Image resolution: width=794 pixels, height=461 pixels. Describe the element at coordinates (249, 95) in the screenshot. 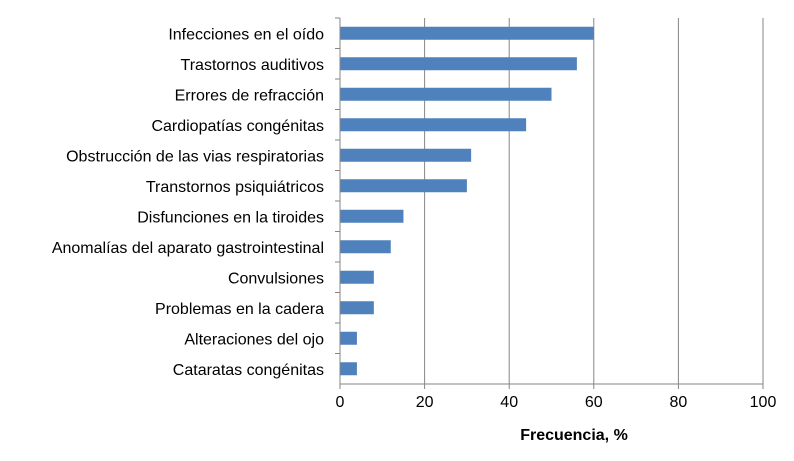

I see `category-label: Errores de refracción` at that location.